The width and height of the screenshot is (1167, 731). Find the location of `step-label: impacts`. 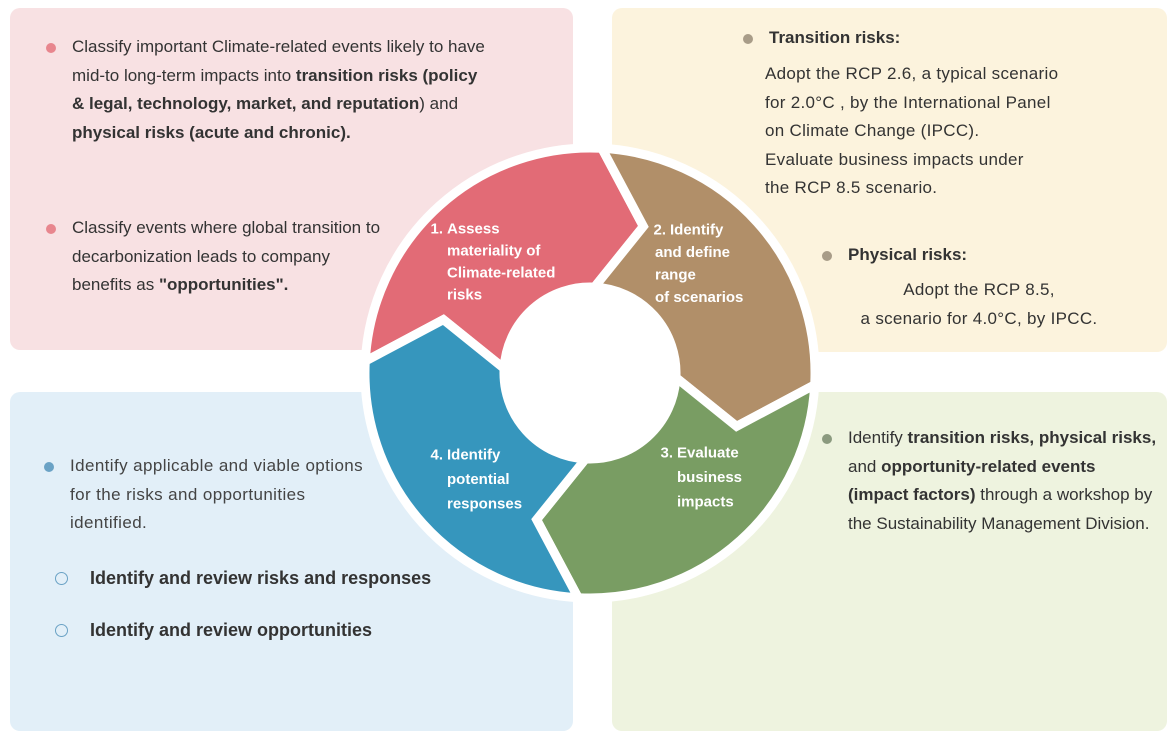

step-label: impacts is located at coordinates (705, 501).